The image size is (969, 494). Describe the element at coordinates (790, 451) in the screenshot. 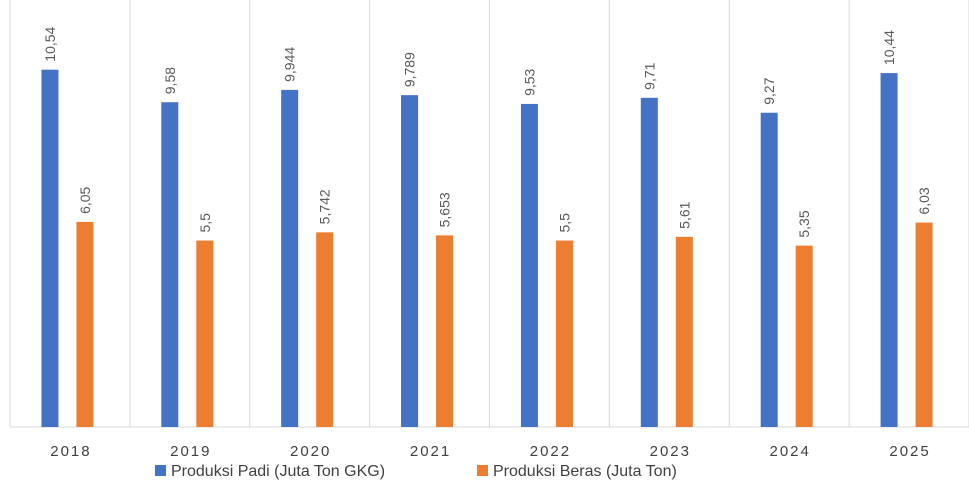

I see `x-tick-label-2024: 2024` at that location.